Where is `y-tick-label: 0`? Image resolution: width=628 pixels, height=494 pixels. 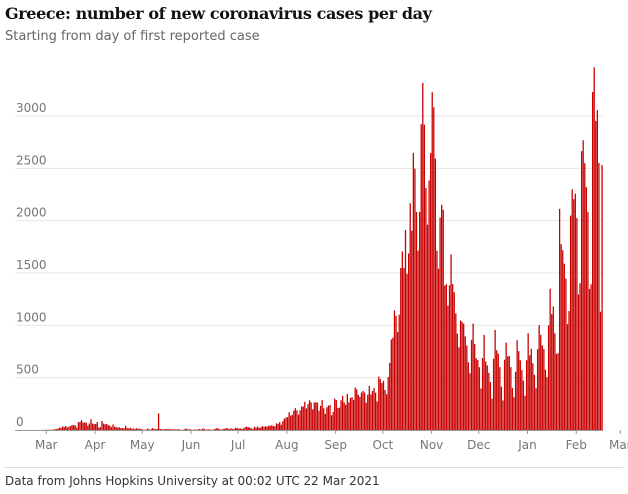
y-tick-label: 0 is located at coordinates (20, 422).